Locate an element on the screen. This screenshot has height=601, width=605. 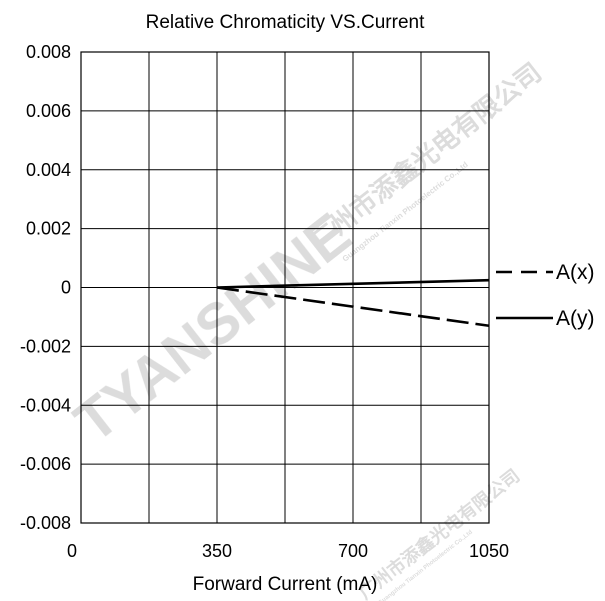
y-tick-label: 0 is located at coordinates (66, 288).